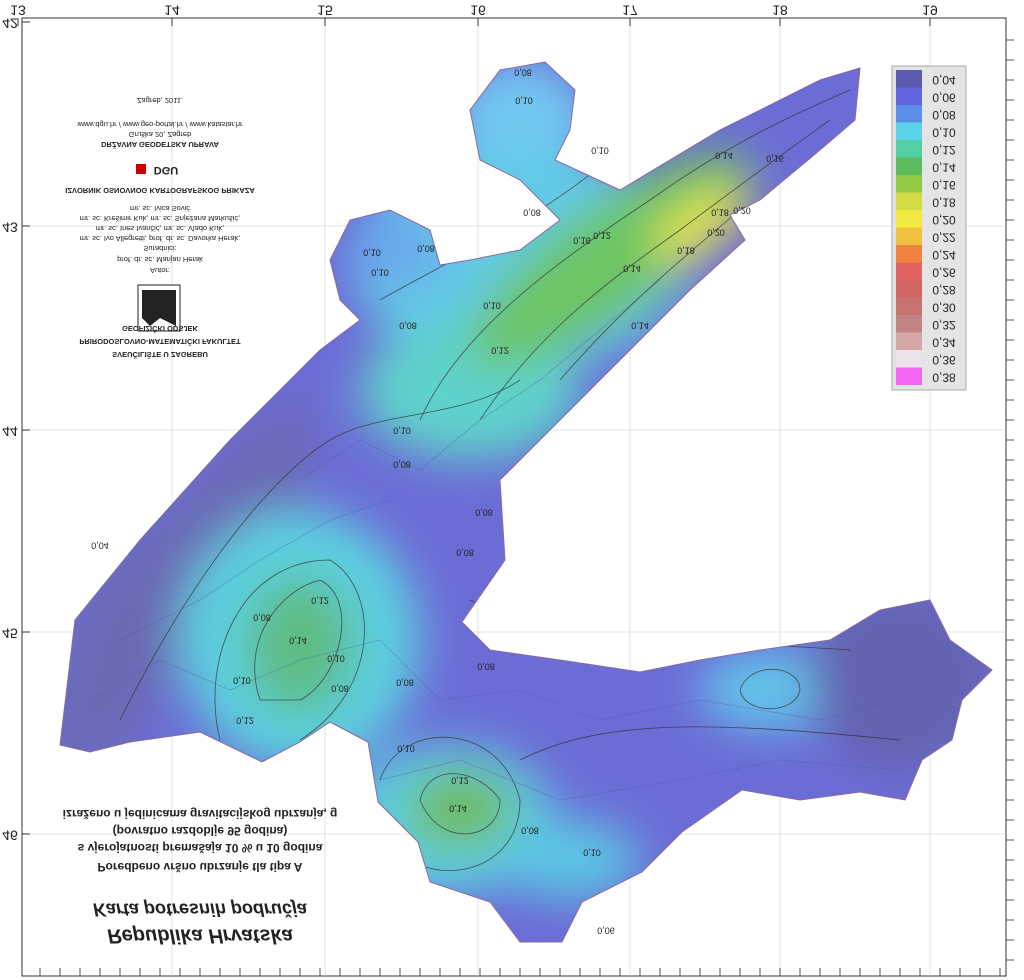 Image resolution: width=1024 pixels, height=980 pixels. Describe the element at coordinates (944, 202) in the screenshot. I see `legend-label: 0,18` at that location.